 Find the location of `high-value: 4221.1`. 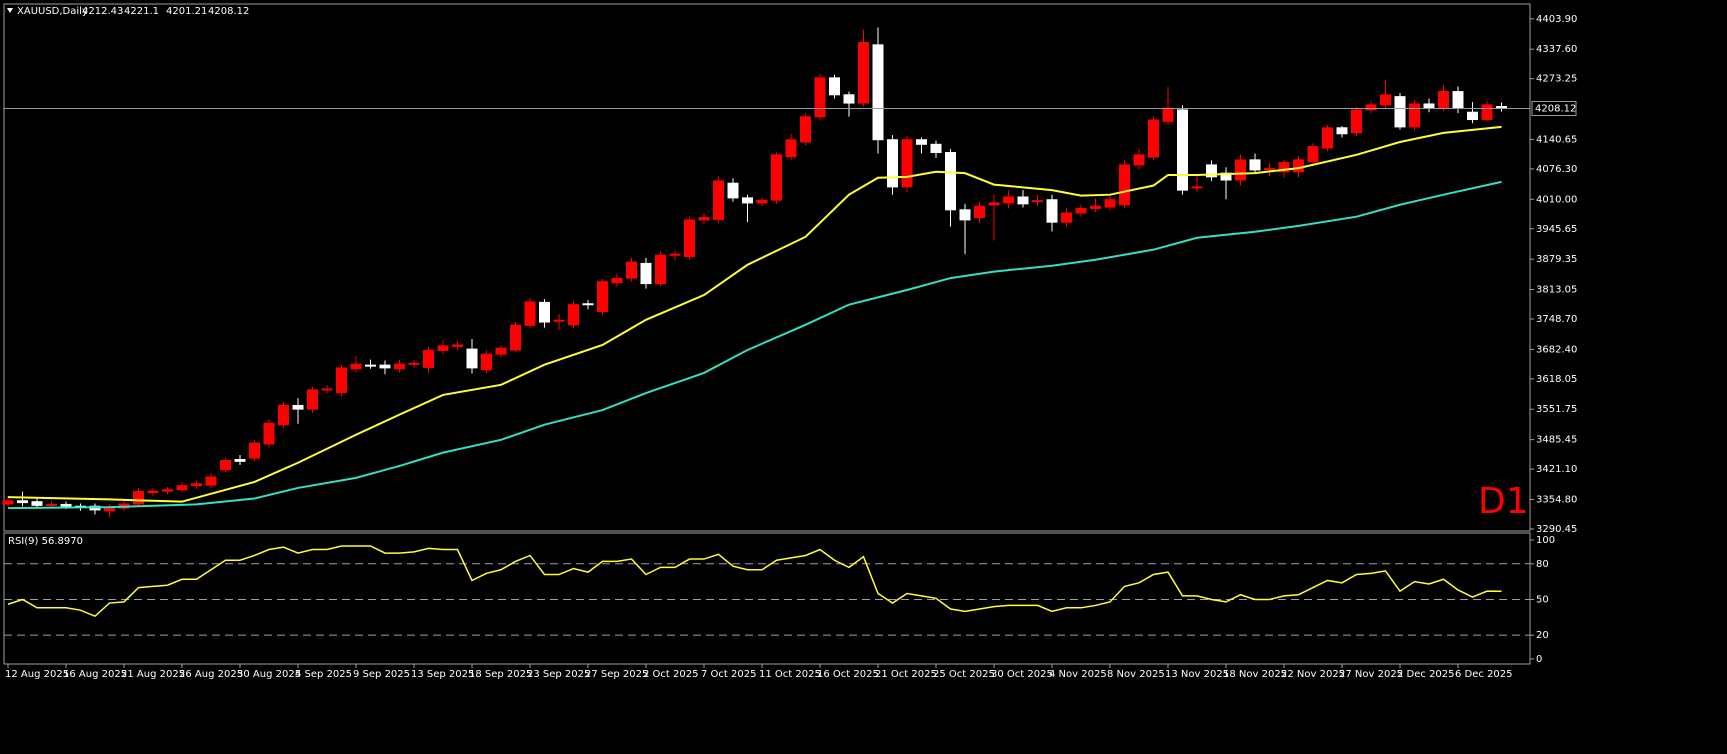

high-value: 4221.1 is located at coordinates (141, 11).